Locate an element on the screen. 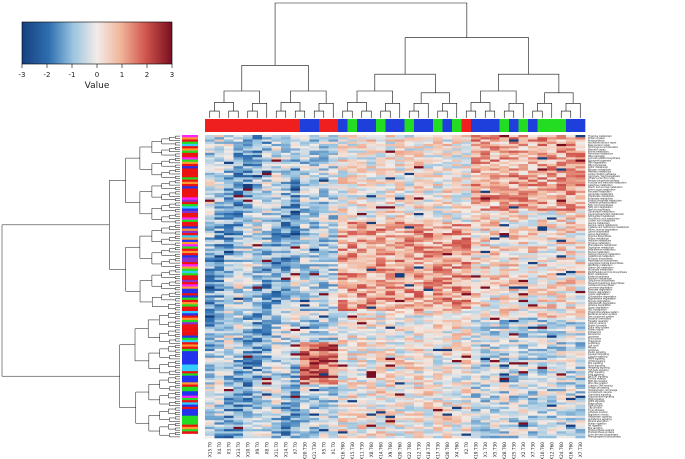 The height and width of the screenshot is (459, 685). row-dendrogram-branch is located at coordinates (177, 204).